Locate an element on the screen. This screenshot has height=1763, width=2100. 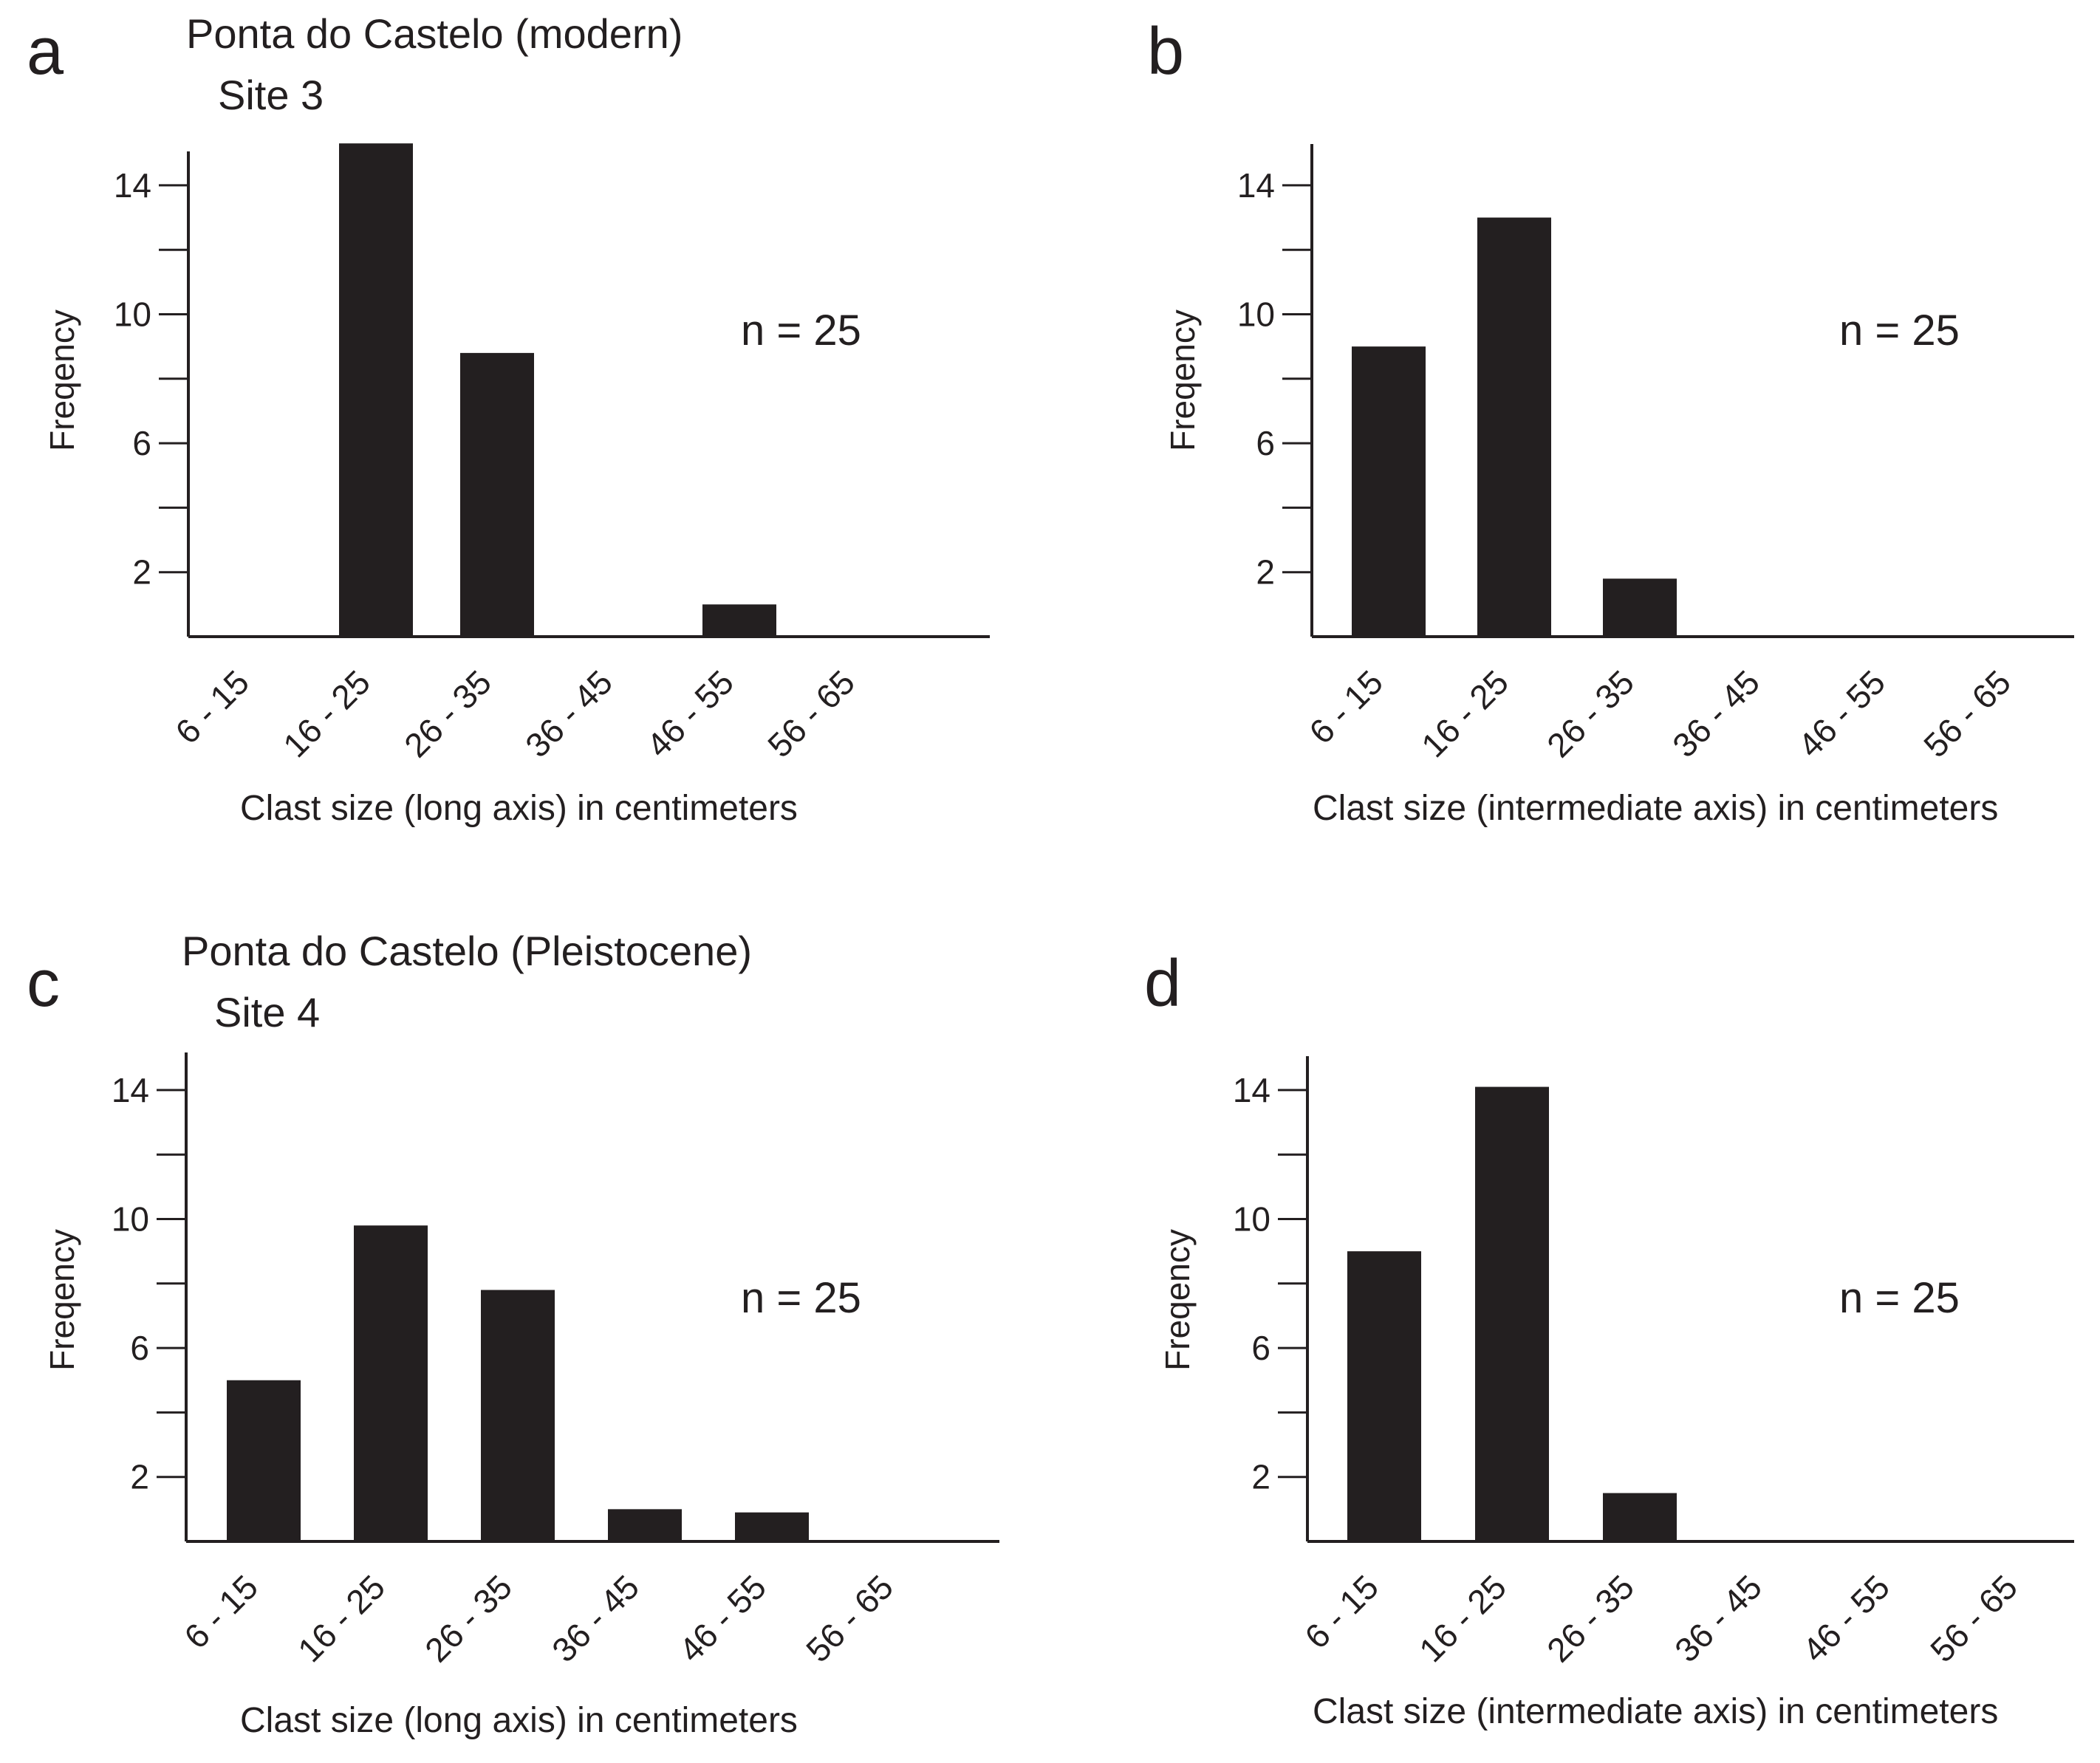
panel-b-y-tick-label: 14 is located at coordinates (1256, 185).